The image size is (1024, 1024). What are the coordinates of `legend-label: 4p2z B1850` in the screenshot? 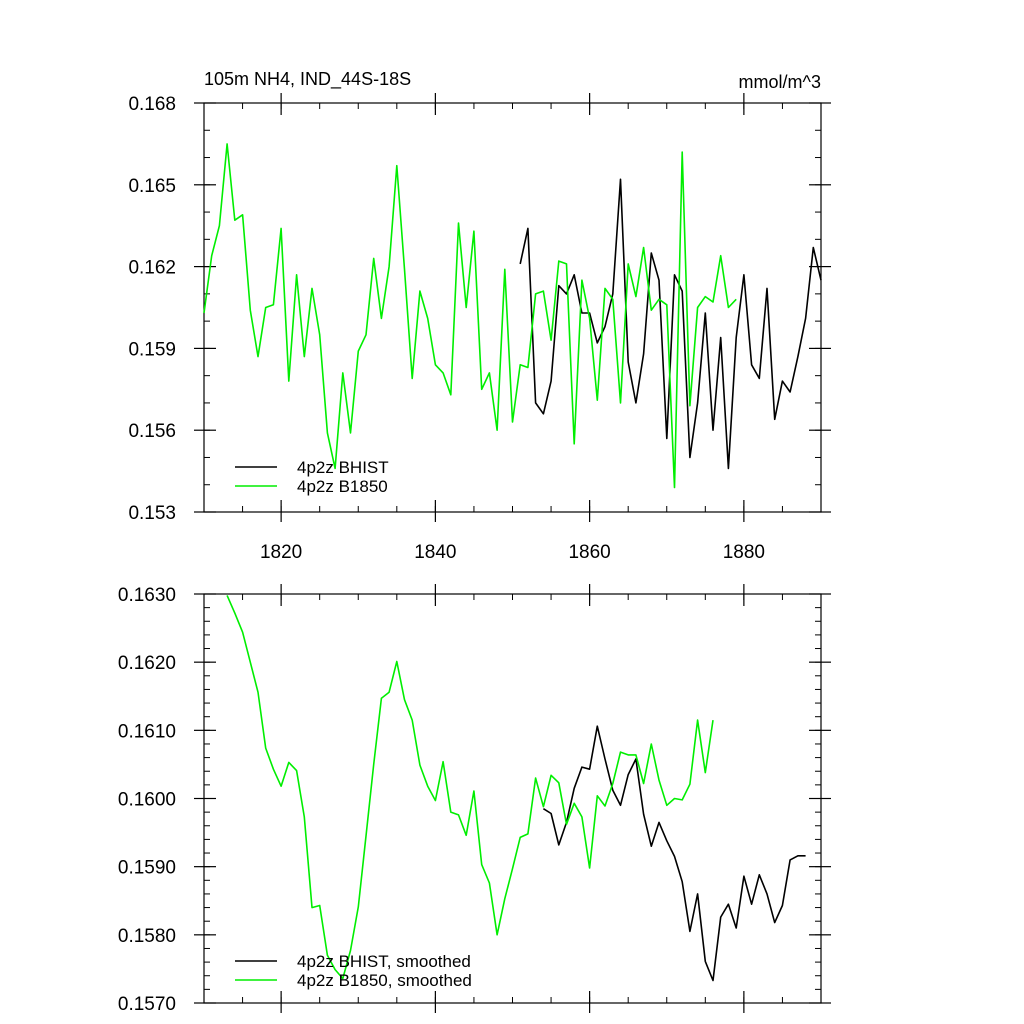 It's located at (342, 486).